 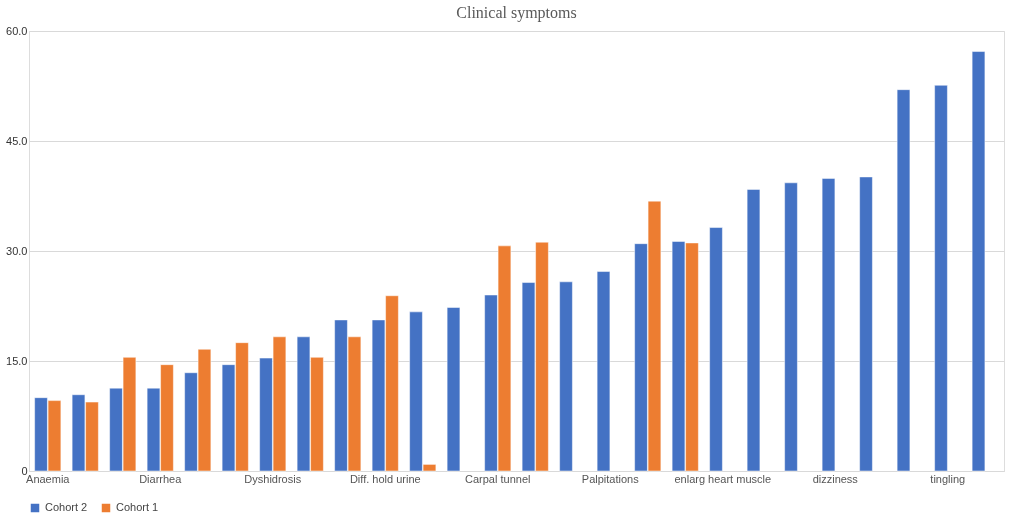 I want to click on x-tick-label: Dyshidrosis, so click(x=273, y=478).